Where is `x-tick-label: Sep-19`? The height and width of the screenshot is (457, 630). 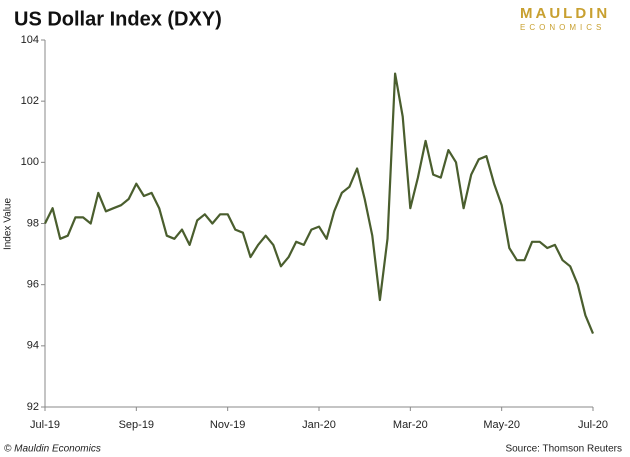
x-tick-label: Sep-19 is located at coordinates (136, 425).